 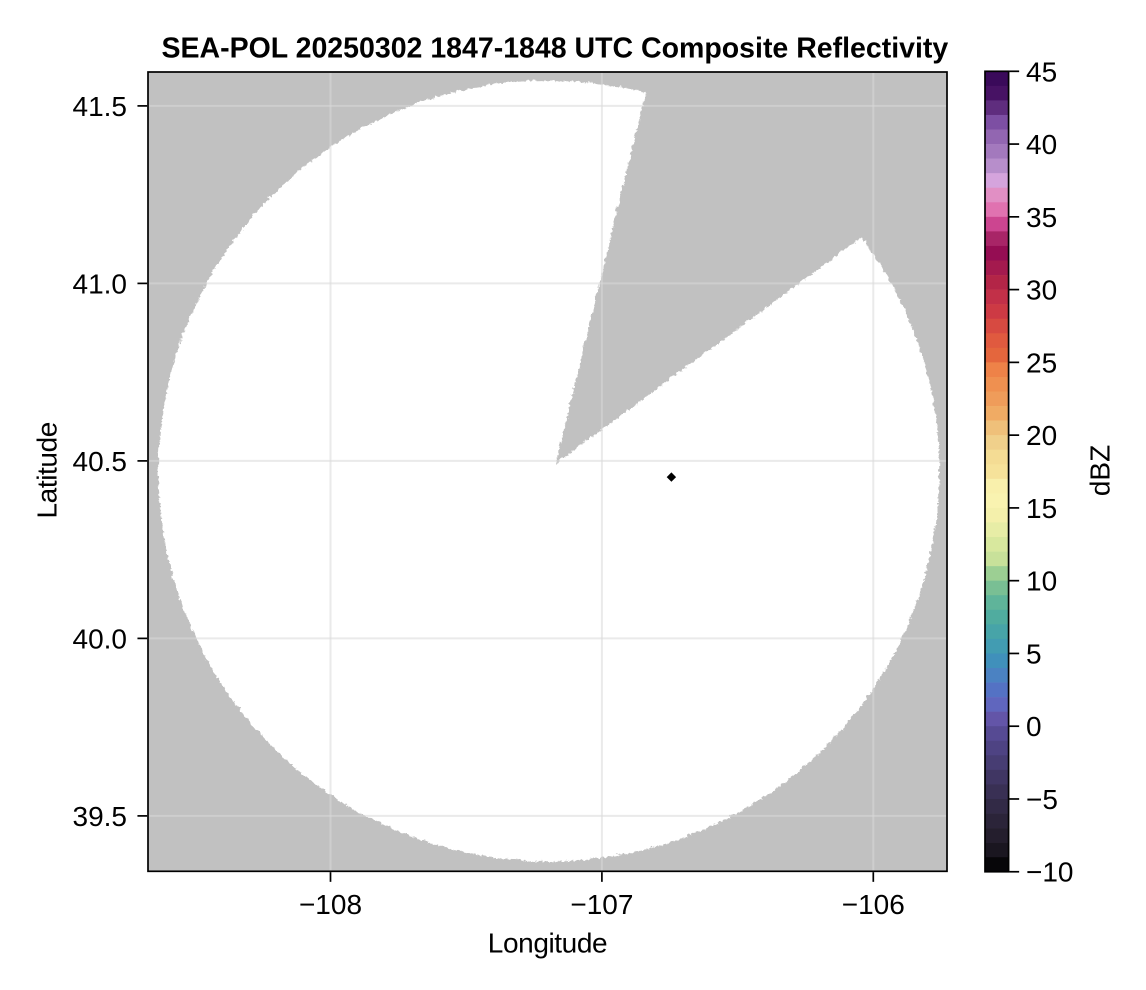 What do you see at coordinates (100, 461) in the screenshot?
I see `svg-text: 40.5` at bounding box center [100, 461].